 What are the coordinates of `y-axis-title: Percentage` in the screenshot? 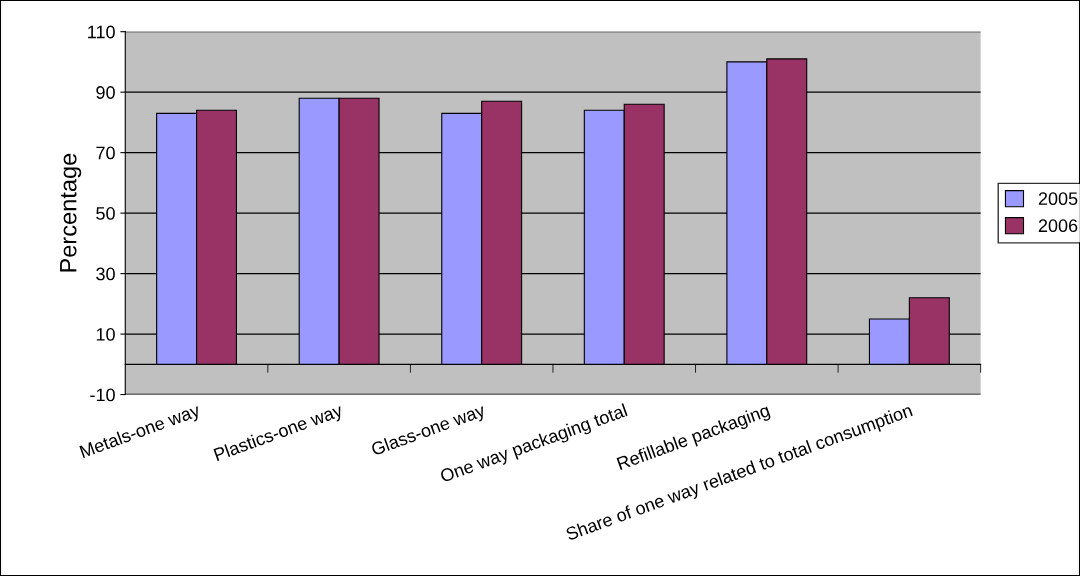 It's located at (71, 212).